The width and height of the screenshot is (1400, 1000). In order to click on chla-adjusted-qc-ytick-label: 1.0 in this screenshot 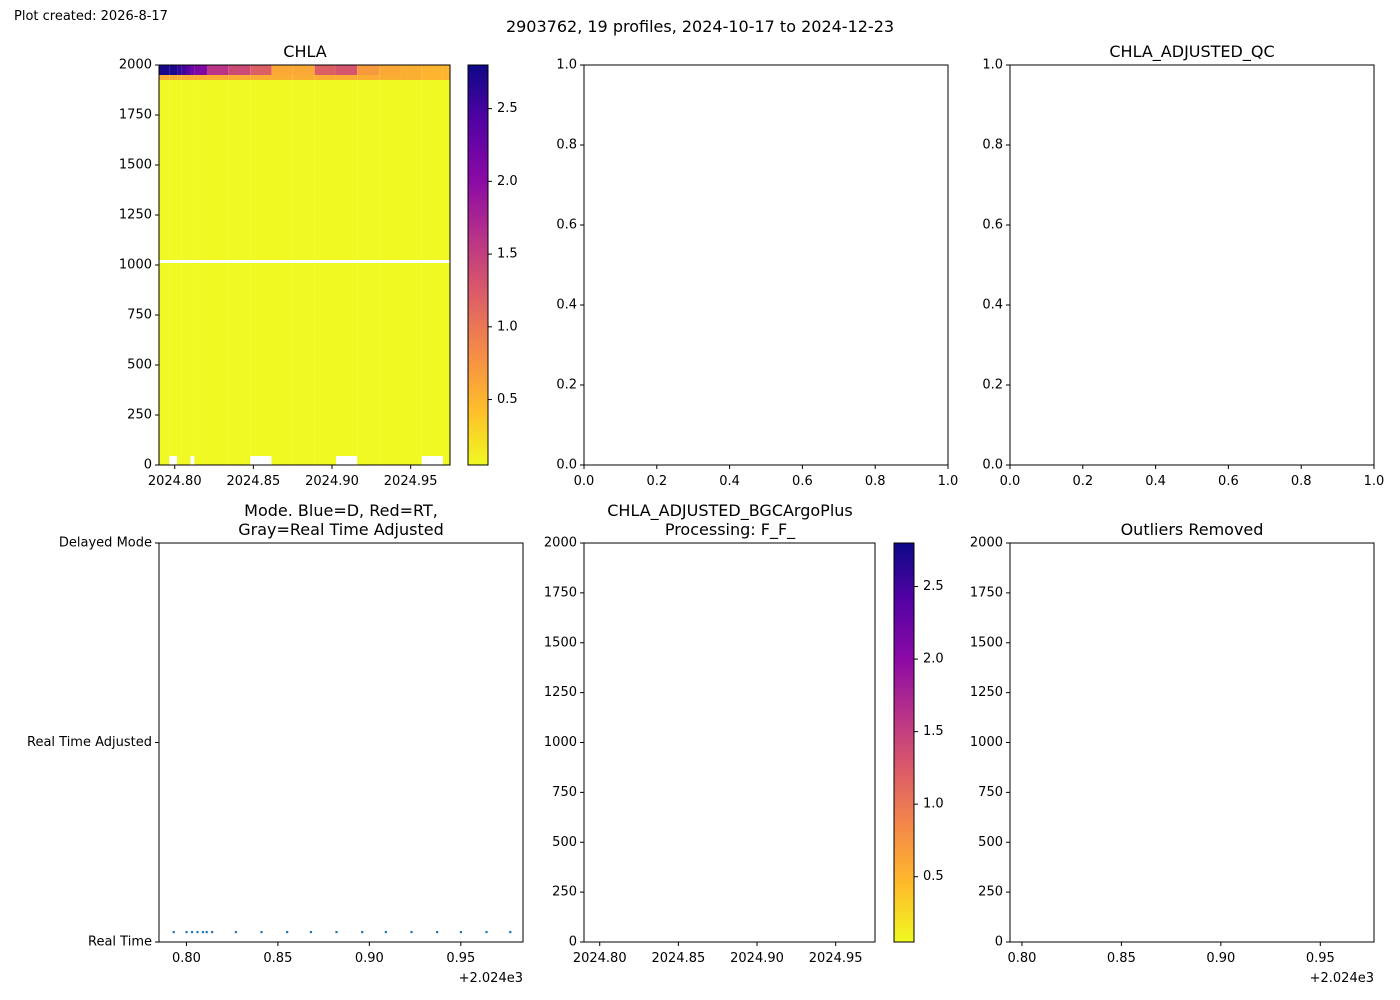, I will do `click(992, 65)`.